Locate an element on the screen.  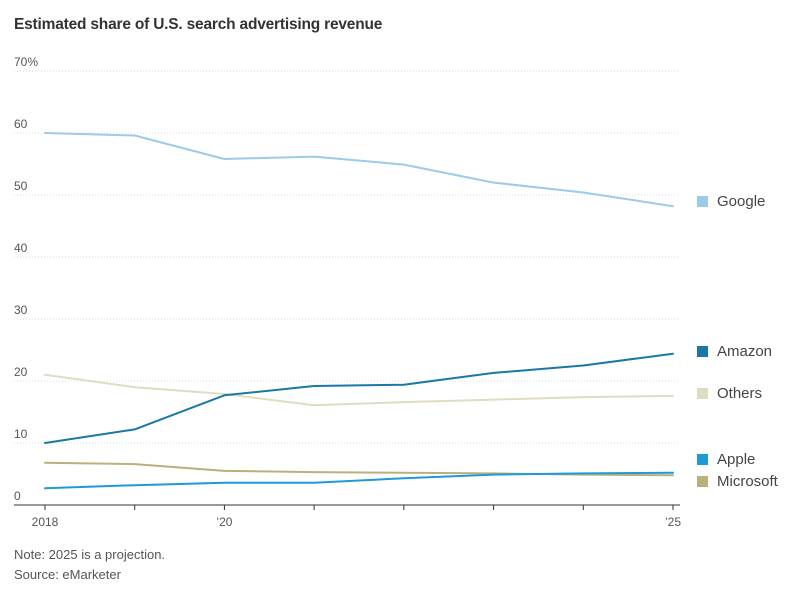
legend-label-amazon: Amazon is located at coordinates (744, 351).